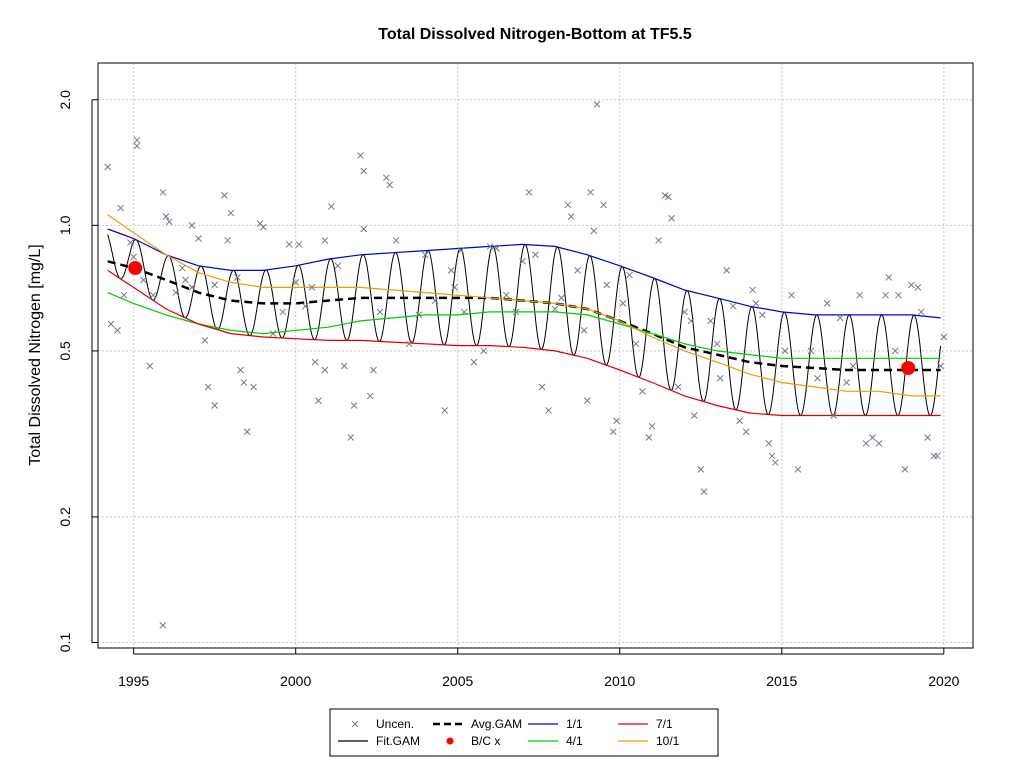 The image size is (1024, 768). I want to click on legend-box, so click(524, 732).